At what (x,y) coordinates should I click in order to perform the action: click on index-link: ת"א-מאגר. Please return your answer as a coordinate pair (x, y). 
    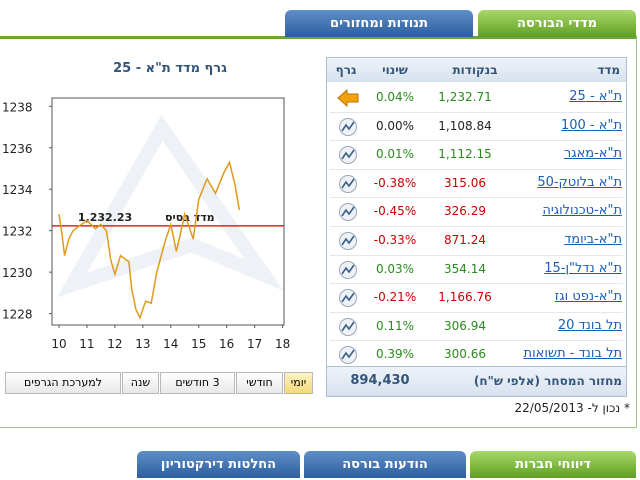
    Looking at the image, I should click on (592, 154).